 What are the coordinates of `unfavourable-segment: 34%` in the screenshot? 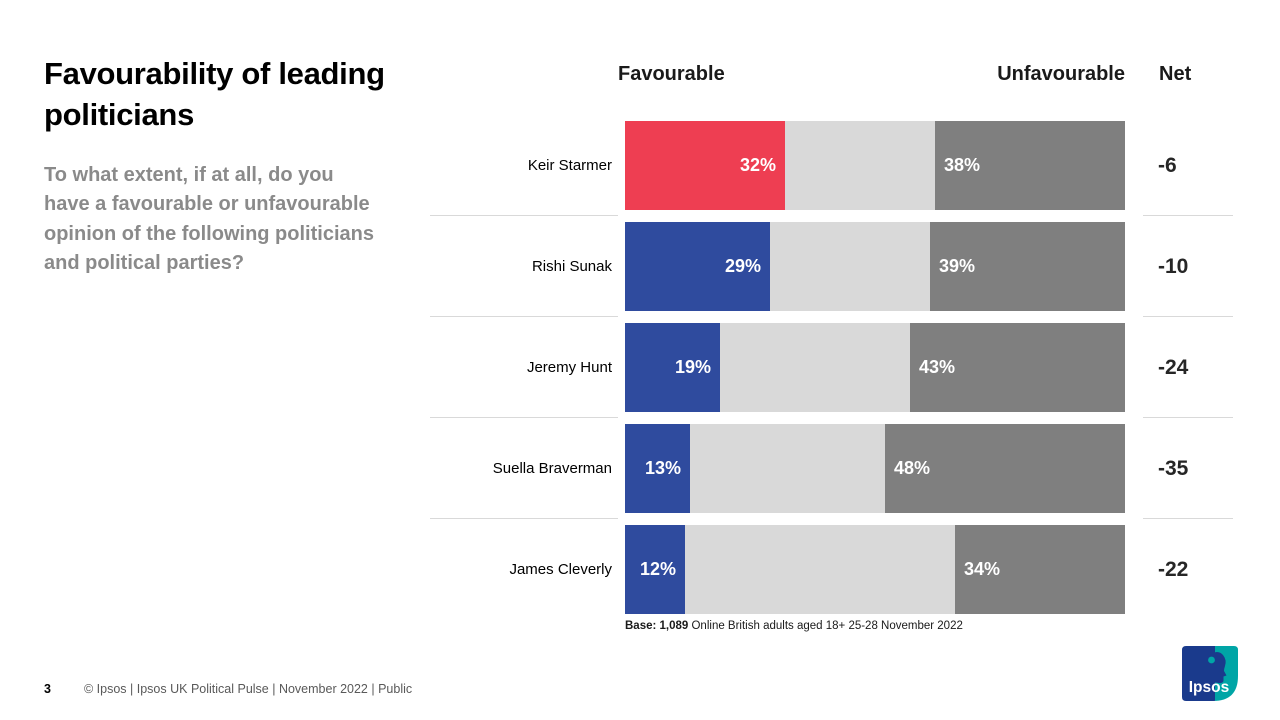 It's located at (1040, 569).